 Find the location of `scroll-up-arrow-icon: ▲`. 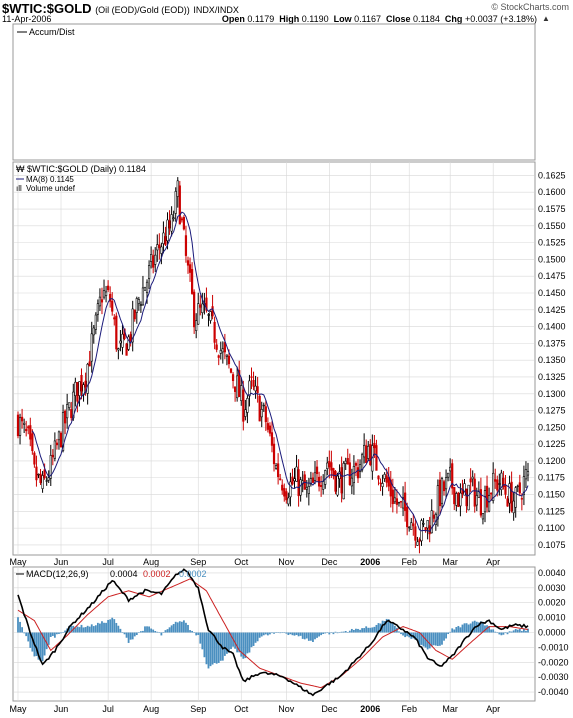

scroll-up-arrow-icon: ▲ is located at coordinates (546, 18).